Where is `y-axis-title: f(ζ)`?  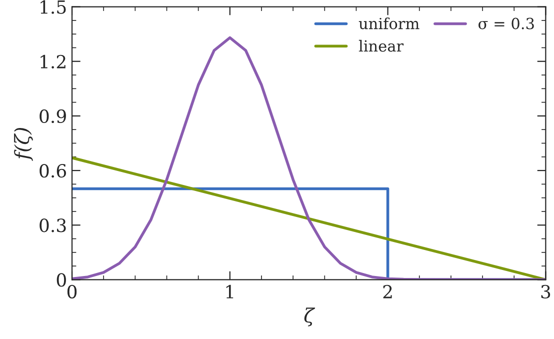 y-axis-title: f(ζ) is located at coordinates (23, 144).